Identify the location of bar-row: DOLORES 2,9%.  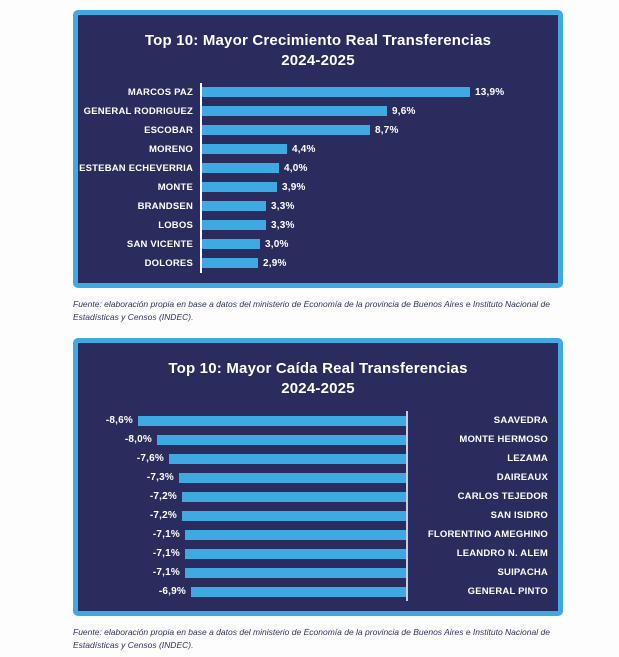
(318, 263).